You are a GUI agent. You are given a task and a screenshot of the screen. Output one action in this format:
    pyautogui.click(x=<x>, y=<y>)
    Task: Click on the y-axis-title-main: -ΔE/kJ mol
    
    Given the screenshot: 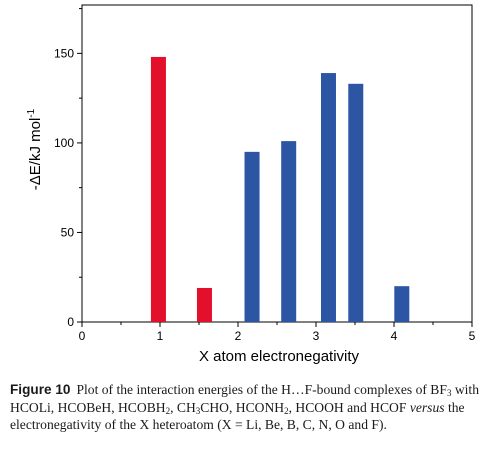 What is the action you would take?
    pyautogui.click(x=35, y=154)
    